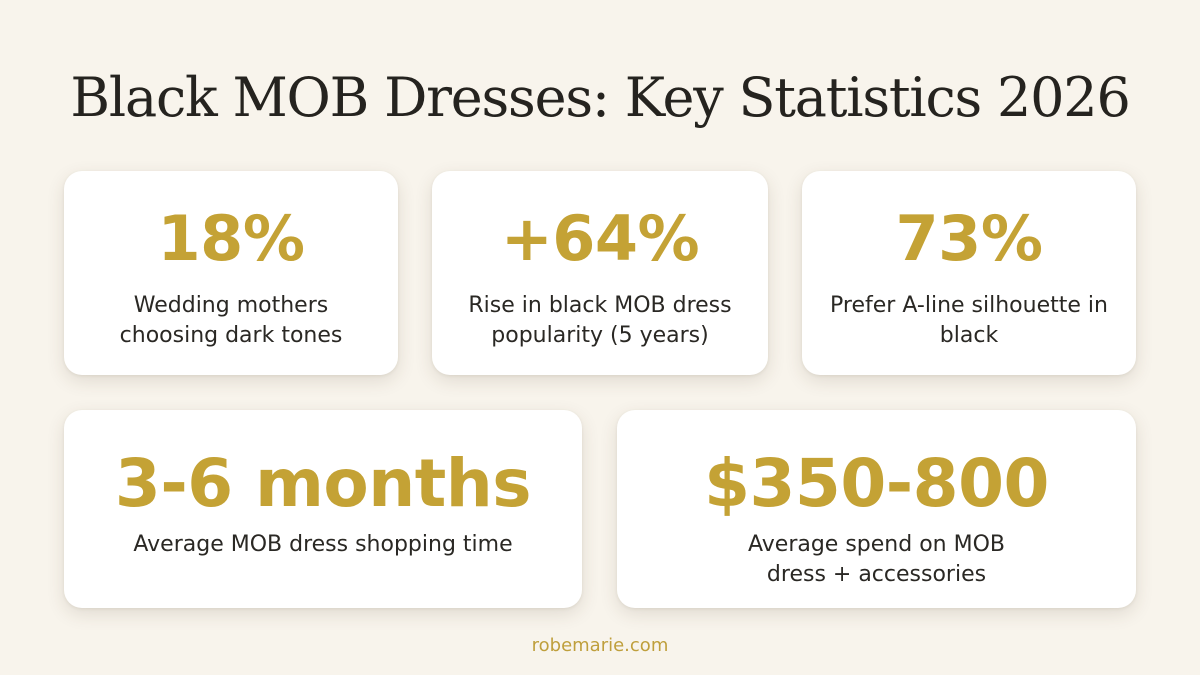  What do you see at coordinates (969, 238) in the screenshot?
I see `stat-value: 73%` at bounding box center [969, 238].